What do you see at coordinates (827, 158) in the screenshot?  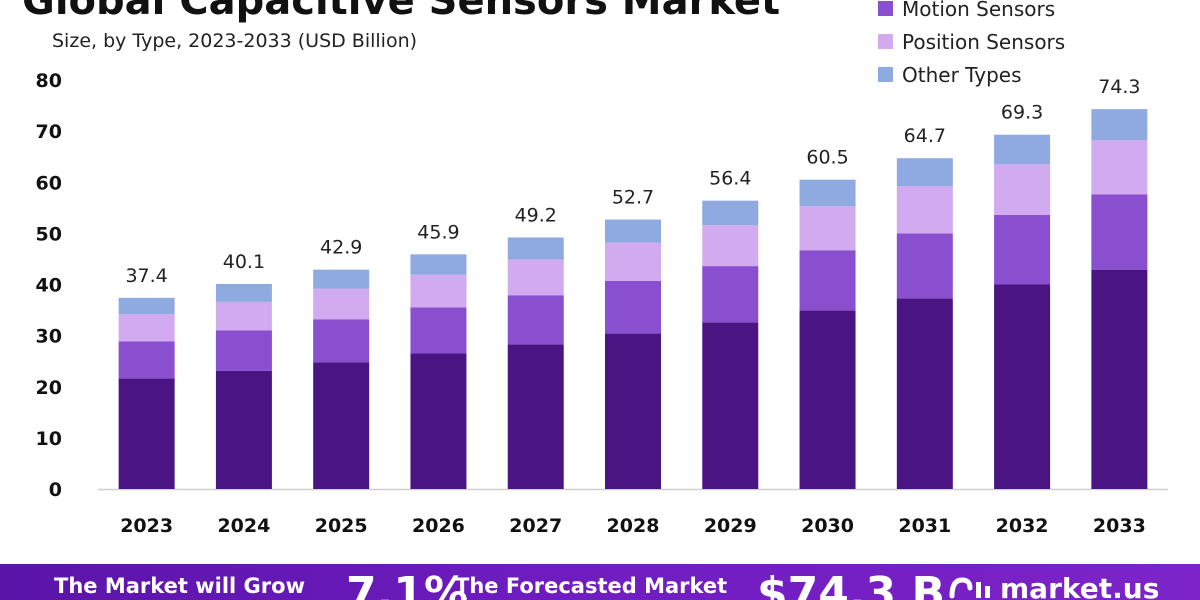 I see `bar-total-label: 60.5` at bounding box center [827, 158].